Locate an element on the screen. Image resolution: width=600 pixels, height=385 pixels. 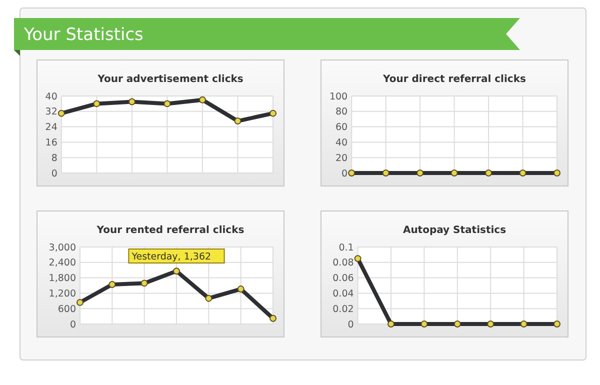
y-tick-label: 0.04 is located at coordinates (343, 294).